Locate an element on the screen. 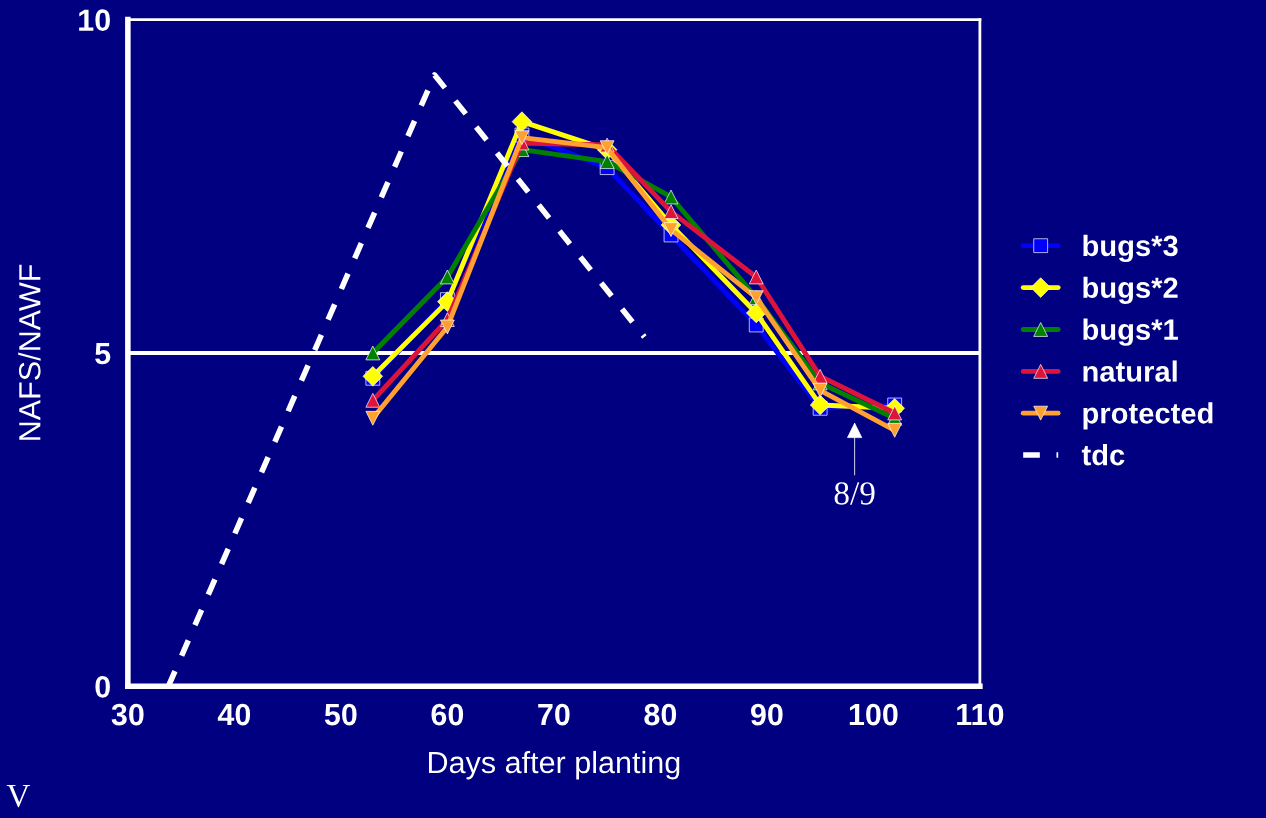  legend-label: bugs*1 is located at coordinates (1130, 332).